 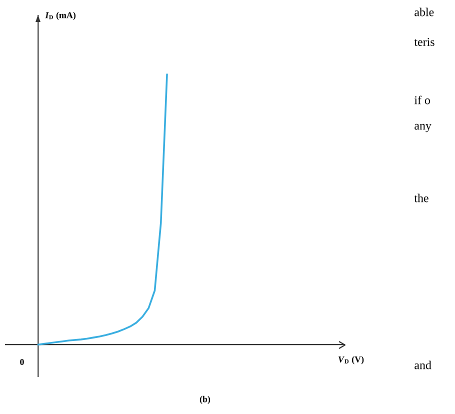 I want to click on text: 0, so click(x=22, y=362).